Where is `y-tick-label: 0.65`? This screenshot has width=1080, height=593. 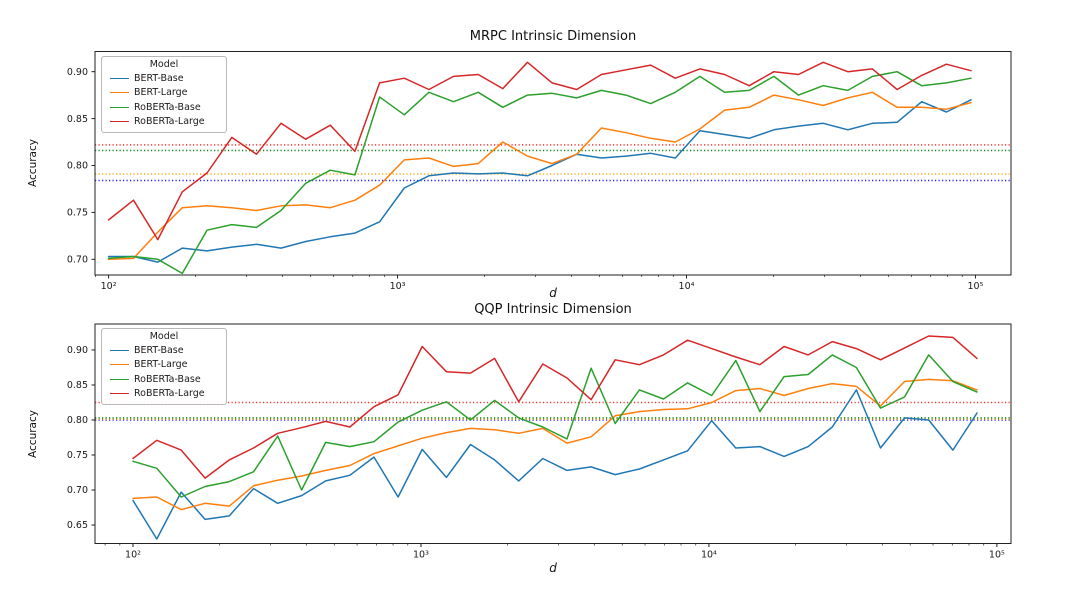 y-tick-label: 0.65 is located at coordinates (77, 525).